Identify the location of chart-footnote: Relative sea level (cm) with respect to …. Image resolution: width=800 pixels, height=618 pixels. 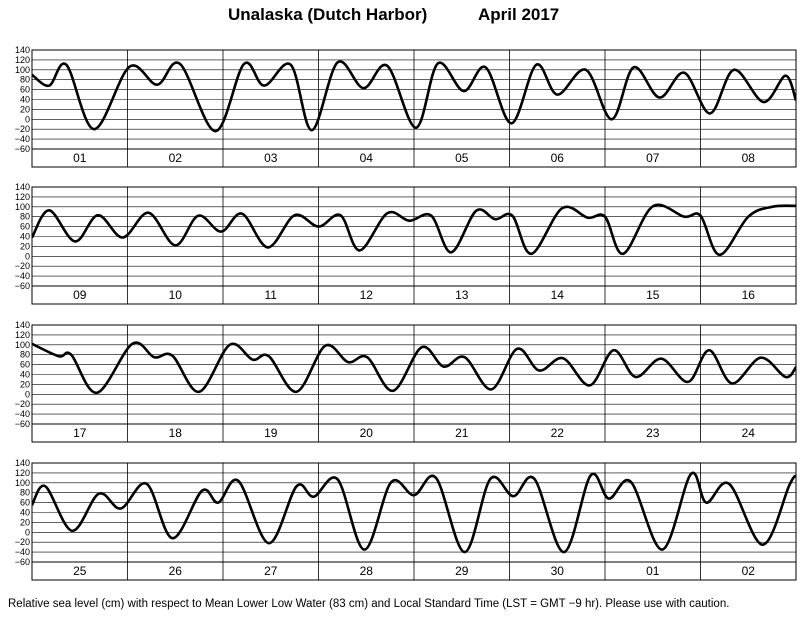
(369, 604).